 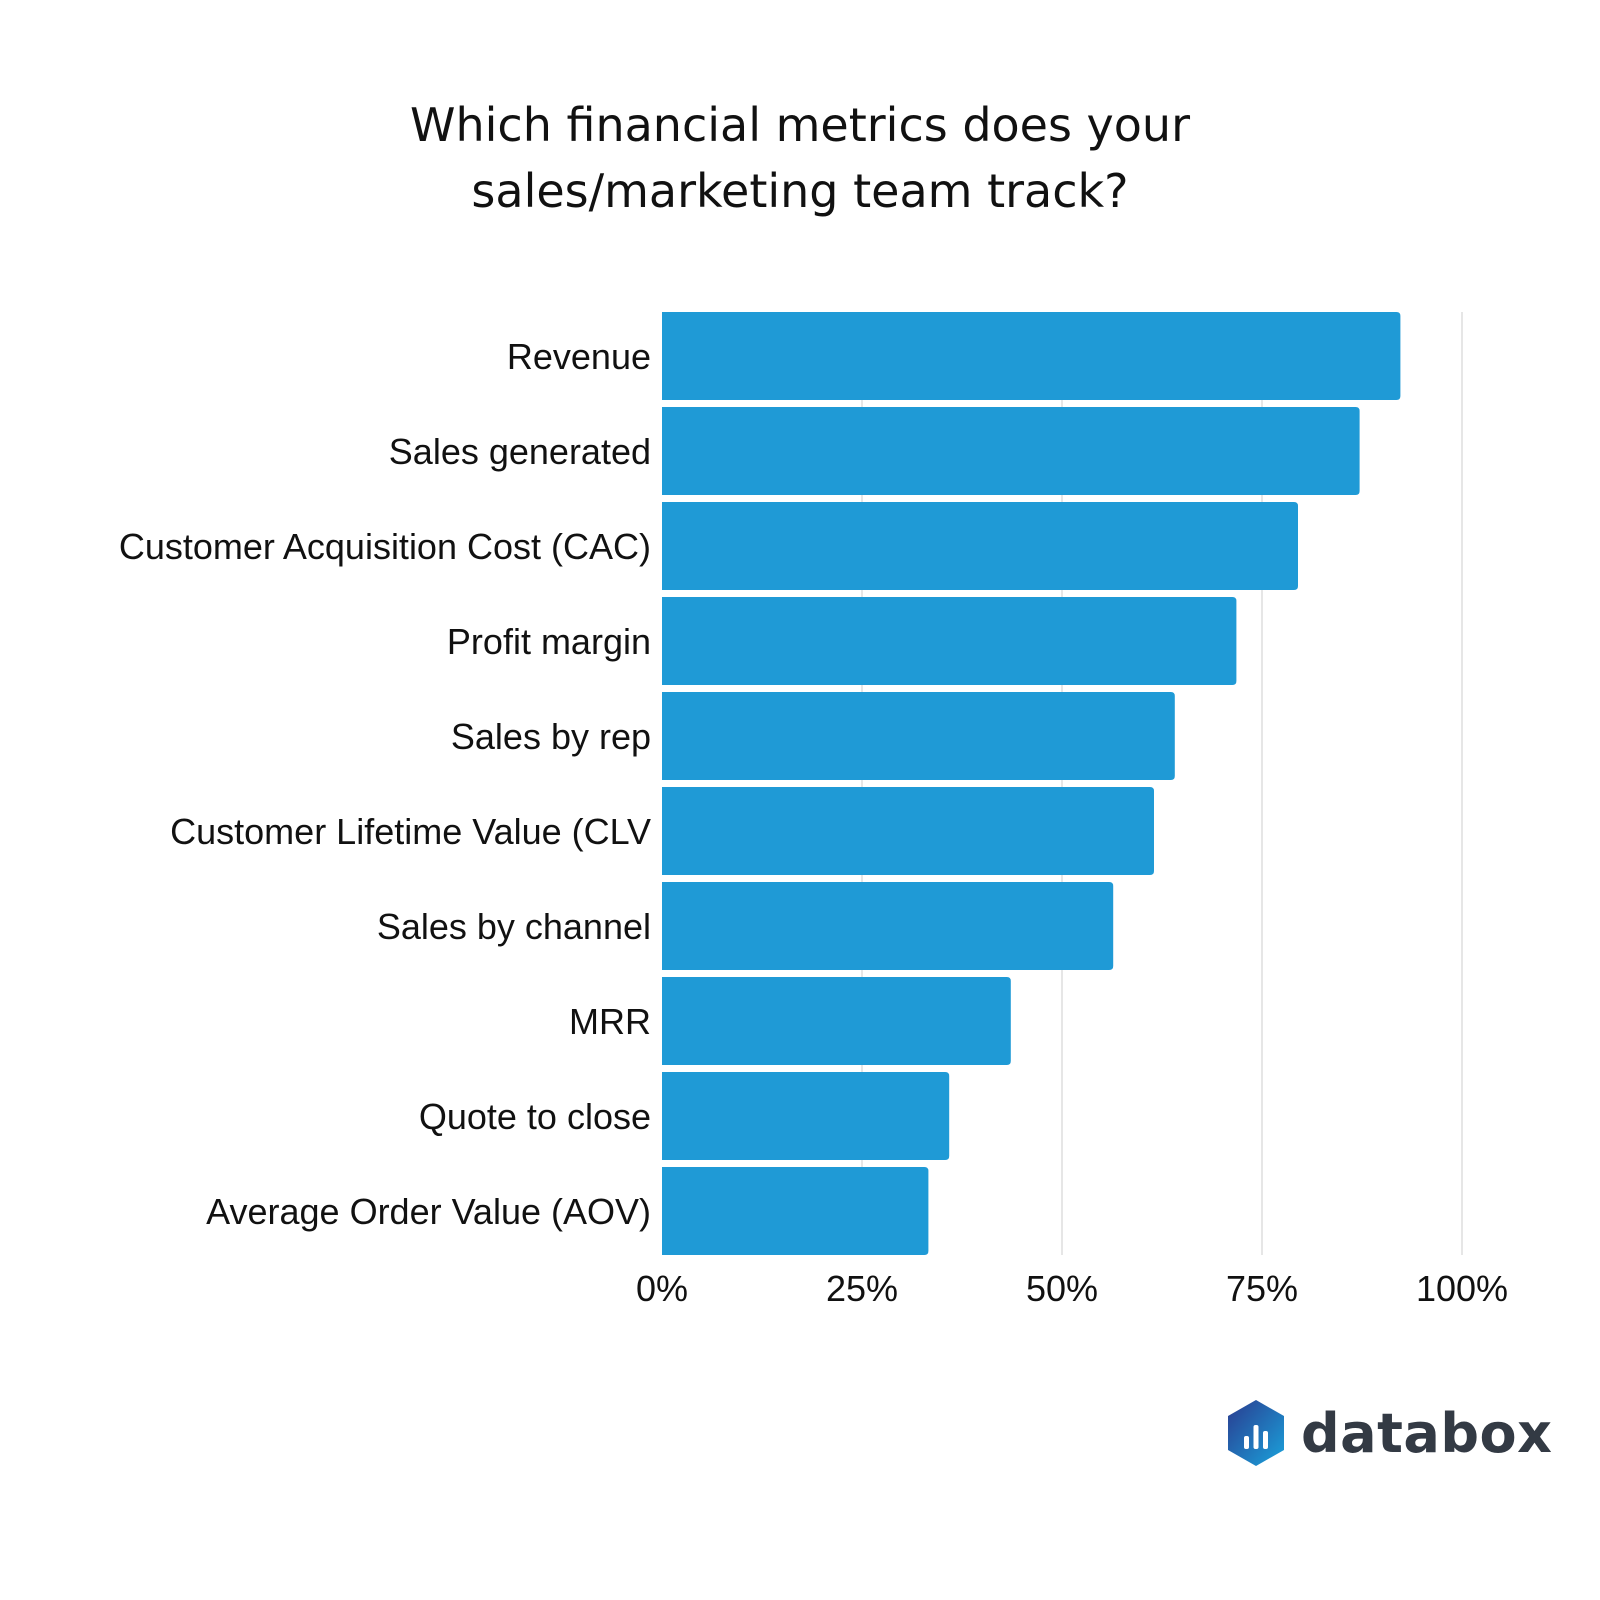 I want to click on category-label: Sales by rep, so click(x=551, y=736).